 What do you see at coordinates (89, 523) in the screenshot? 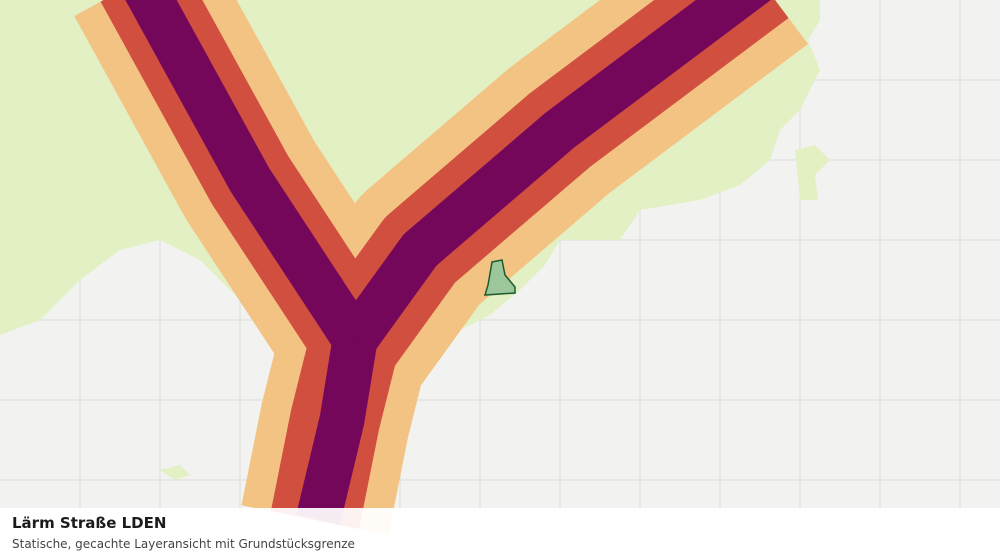
I see `map-title: Lärm Straße LDEN` at bounding box center [89, 523].